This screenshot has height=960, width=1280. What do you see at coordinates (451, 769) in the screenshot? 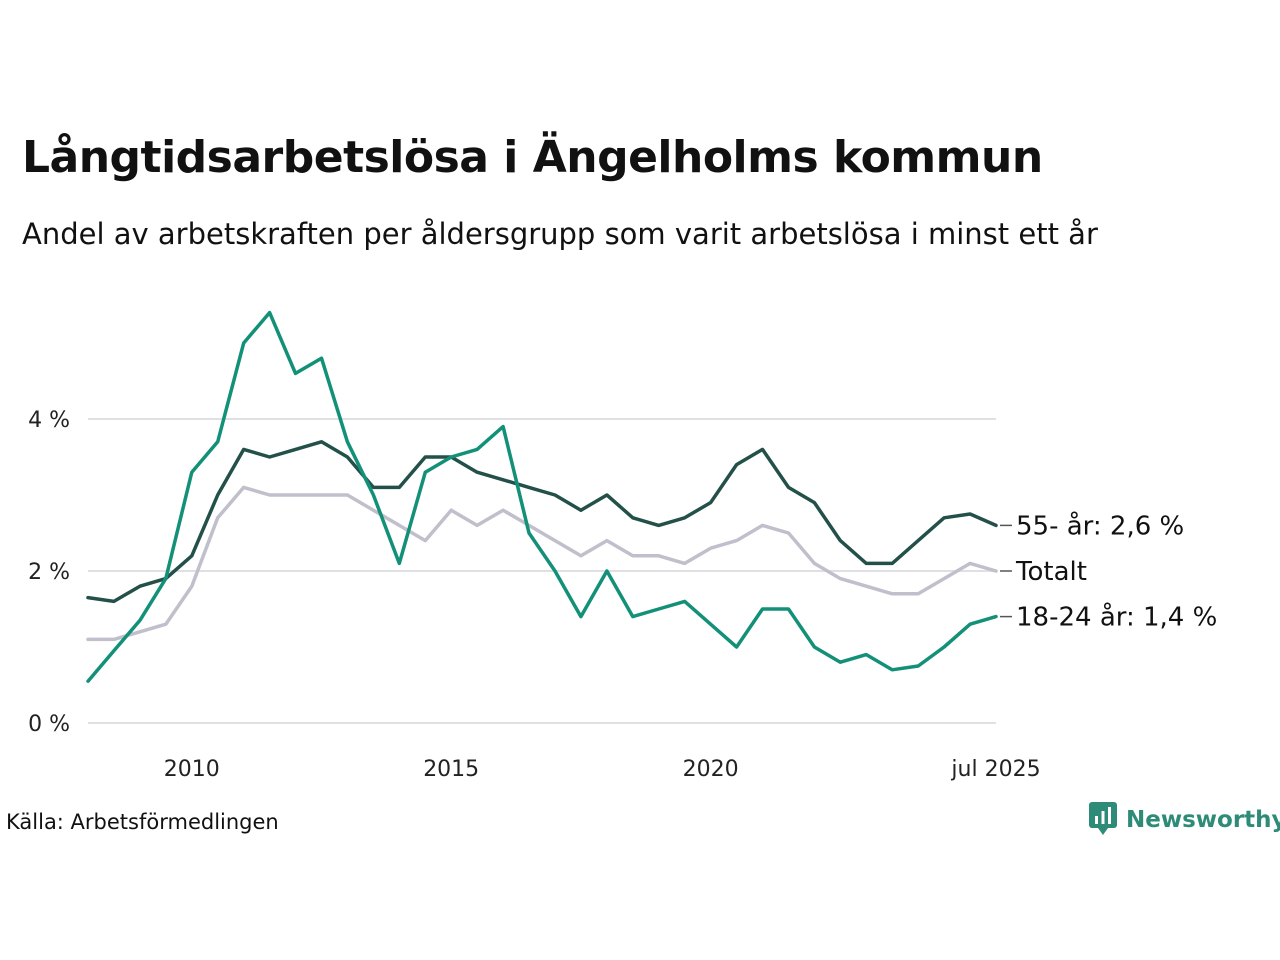
I see `x-tick-label: 2015` at bounding box center [451, 769].